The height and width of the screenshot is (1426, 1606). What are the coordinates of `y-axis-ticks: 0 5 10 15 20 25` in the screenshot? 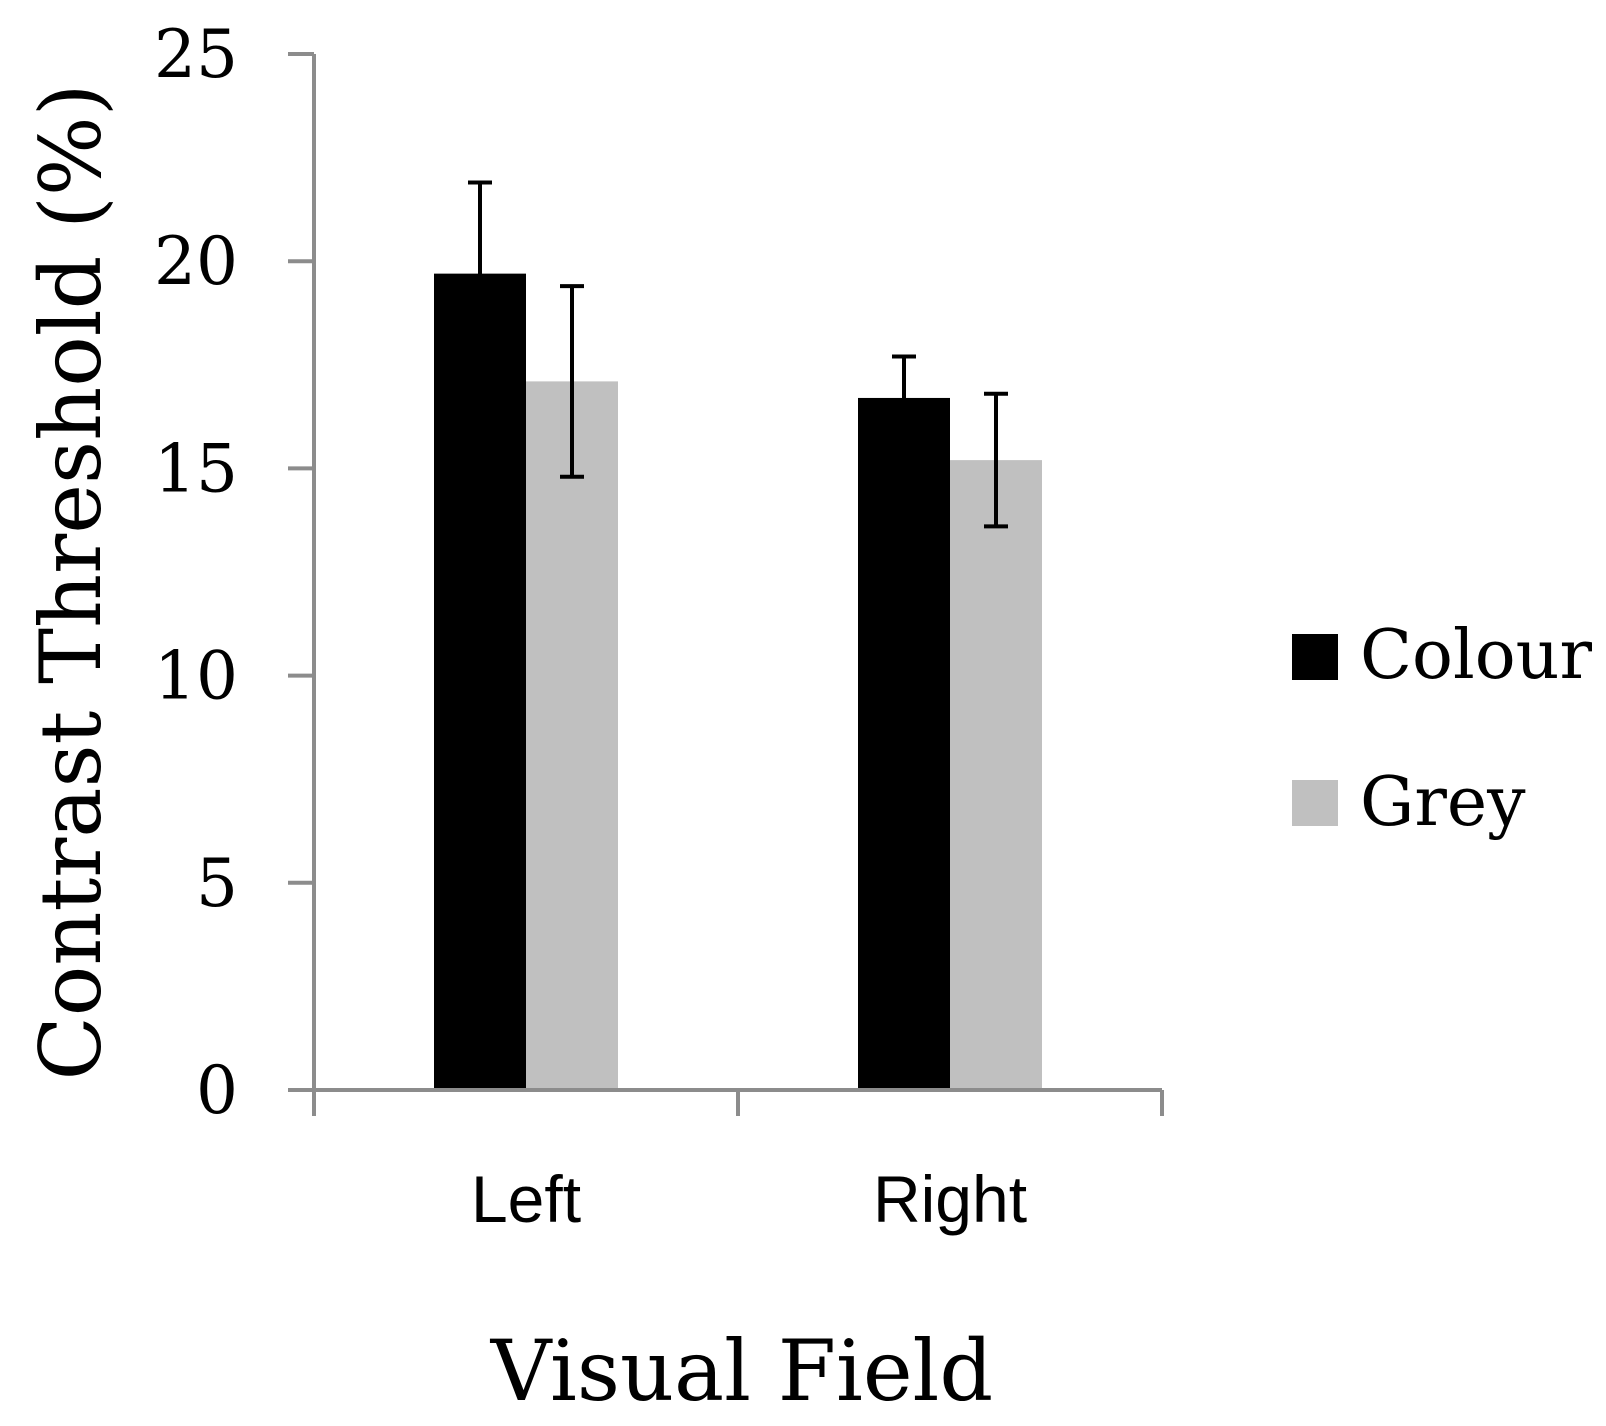 It's located at (234, 572).